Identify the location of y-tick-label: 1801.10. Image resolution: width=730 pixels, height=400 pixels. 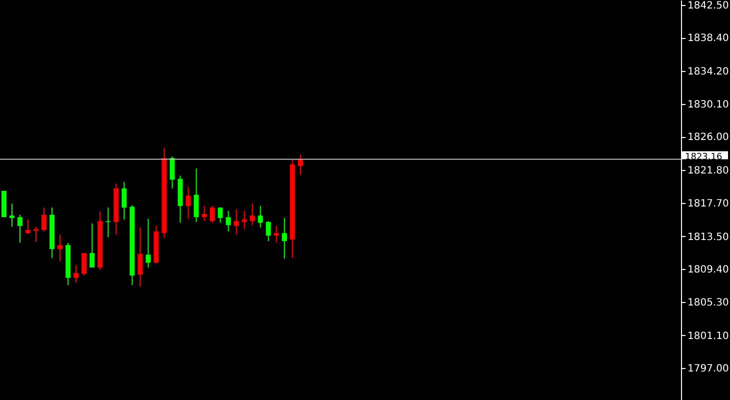
(708, 336).